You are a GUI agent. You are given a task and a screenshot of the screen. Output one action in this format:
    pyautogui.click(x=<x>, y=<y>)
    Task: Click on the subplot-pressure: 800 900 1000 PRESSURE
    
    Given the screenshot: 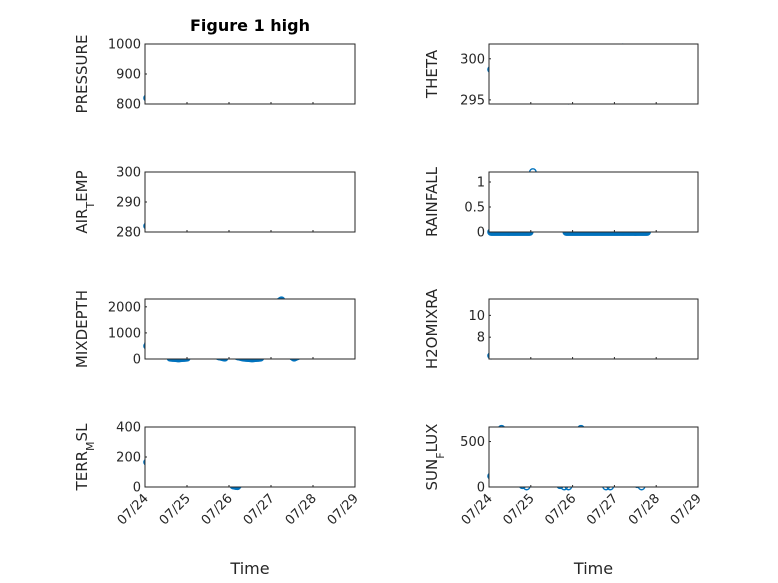 What is the action you would take?
    pyautogui.click(x=214, y=74)
    